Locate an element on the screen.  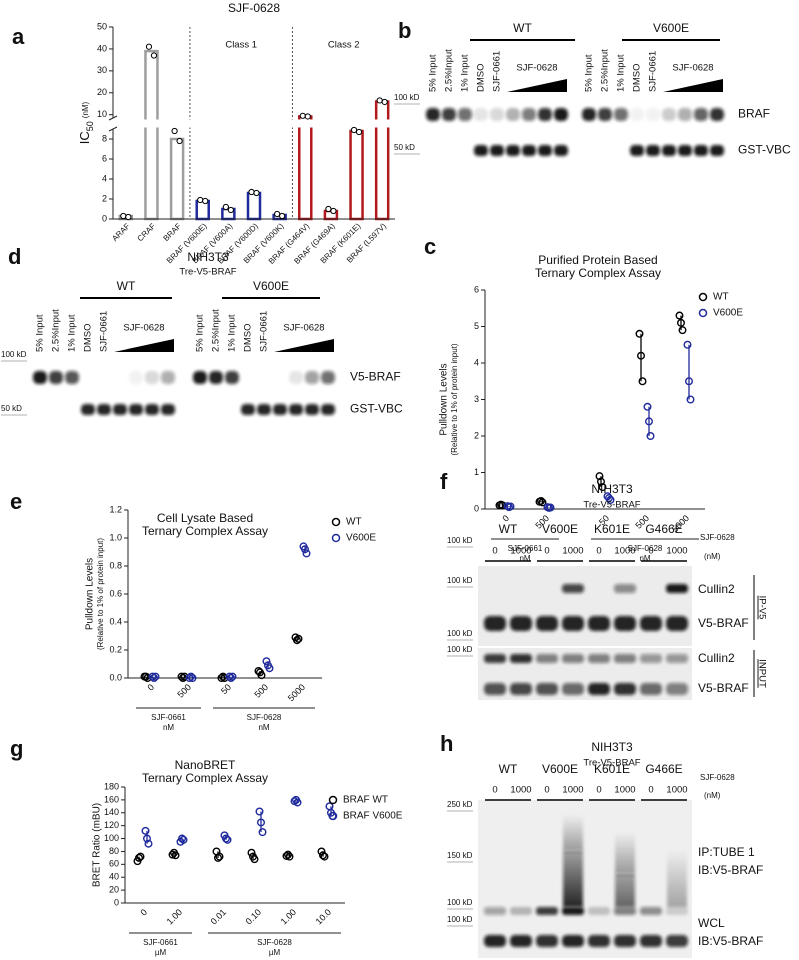
group-label: WT is located at coordinates (508, 529).